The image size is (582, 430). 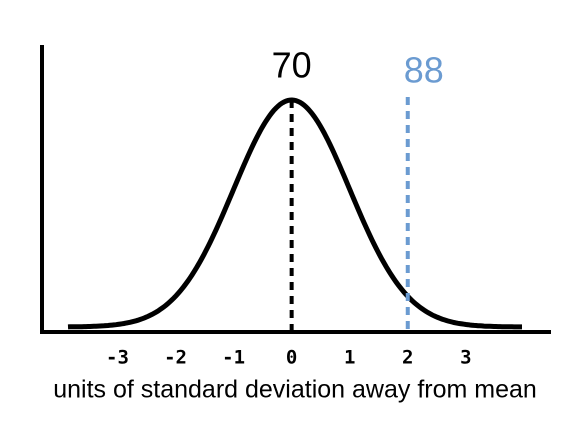 I want to click on x-tick-label: -3, so click(x=117, y=358).